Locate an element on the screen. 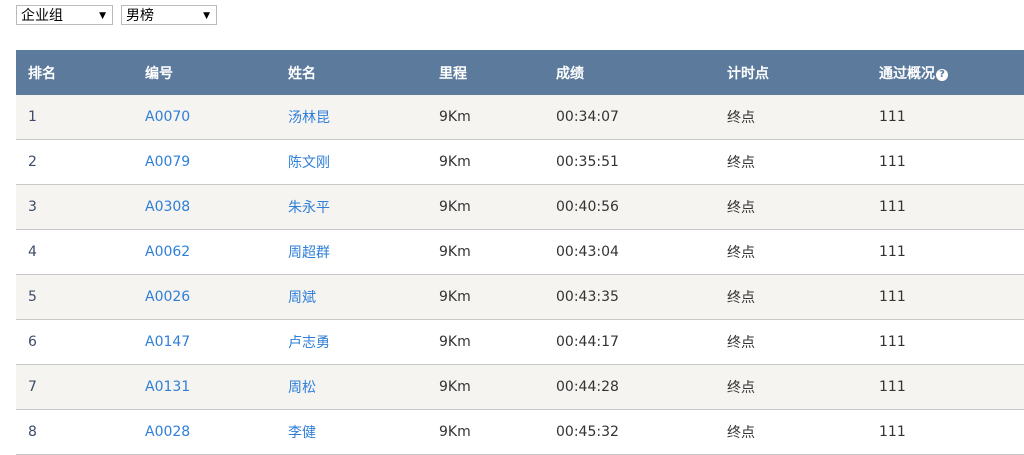  runner-name-link: 汤林昆 is located at coordinates (309, 118).